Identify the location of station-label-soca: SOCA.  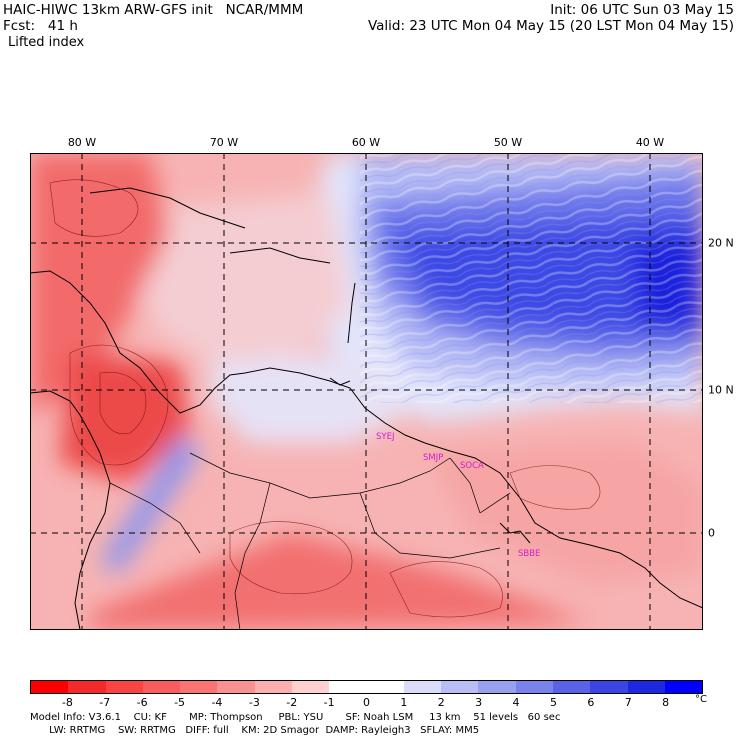
(472, 466).